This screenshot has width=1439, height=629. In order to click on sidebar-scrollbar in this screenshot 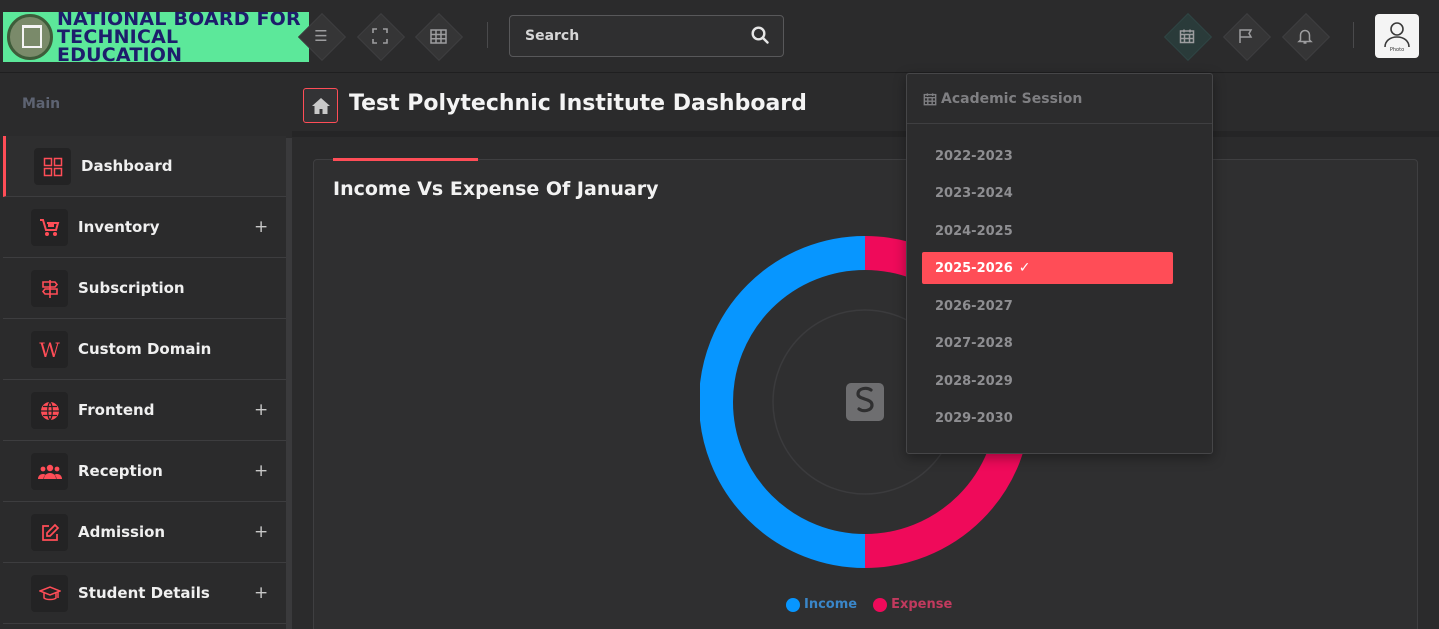, I will do `click(289, 383)`.